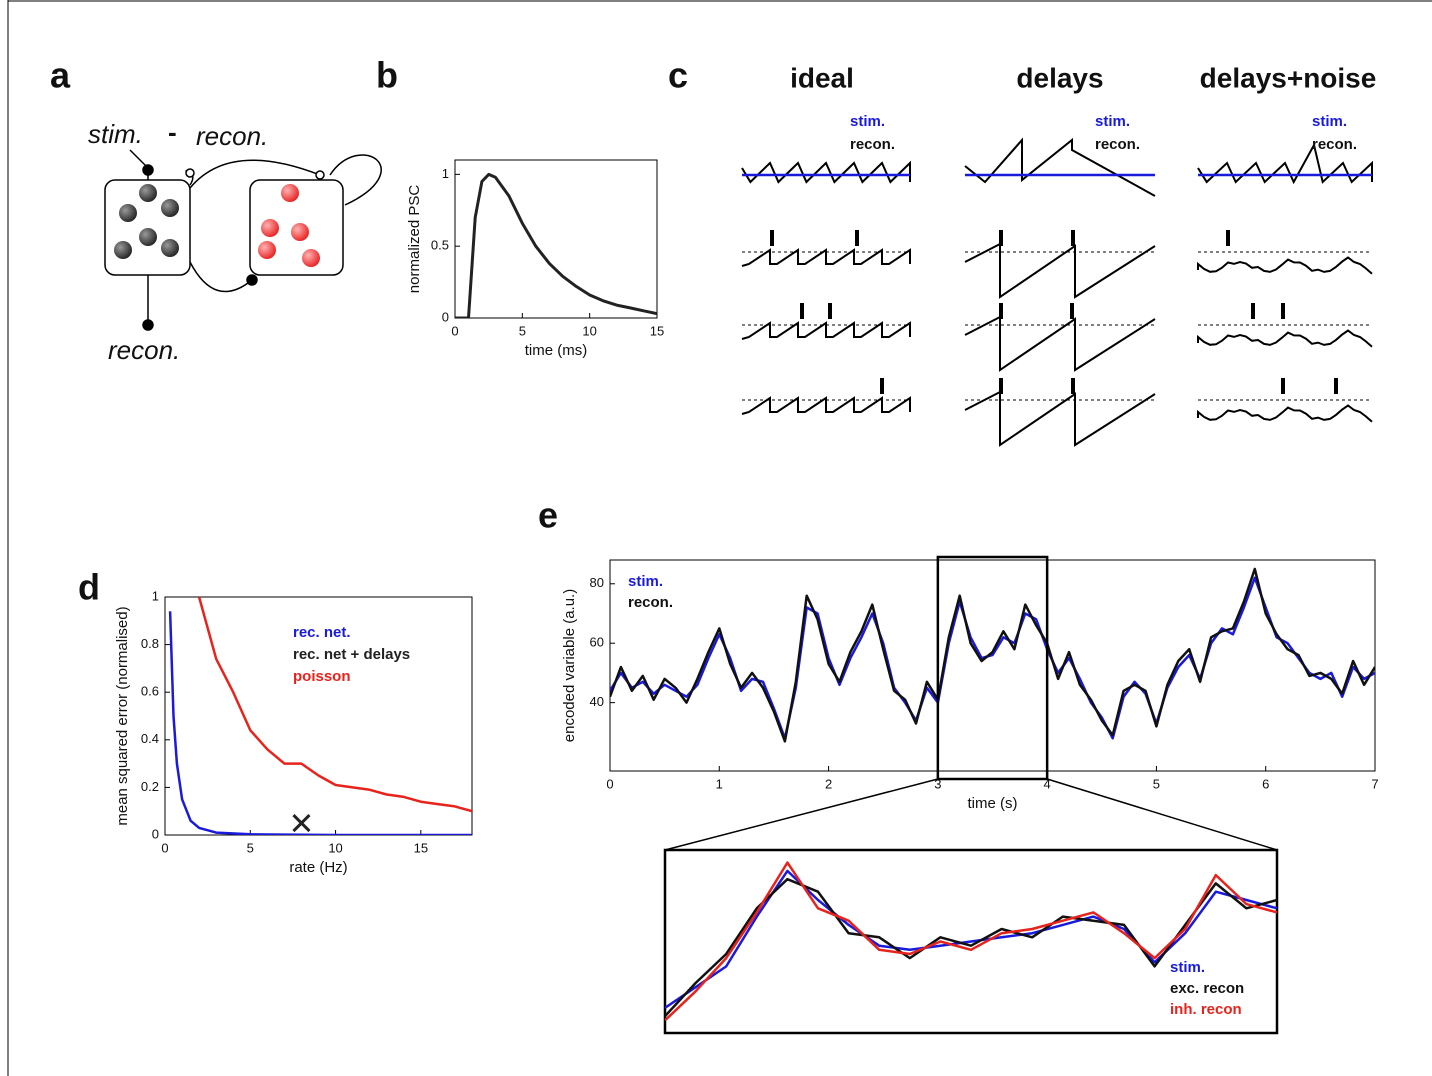 Image resolution: width=1432 pixels, height=1076 pixels. I want to click on y-tick-label: 80, so click(597, 582).